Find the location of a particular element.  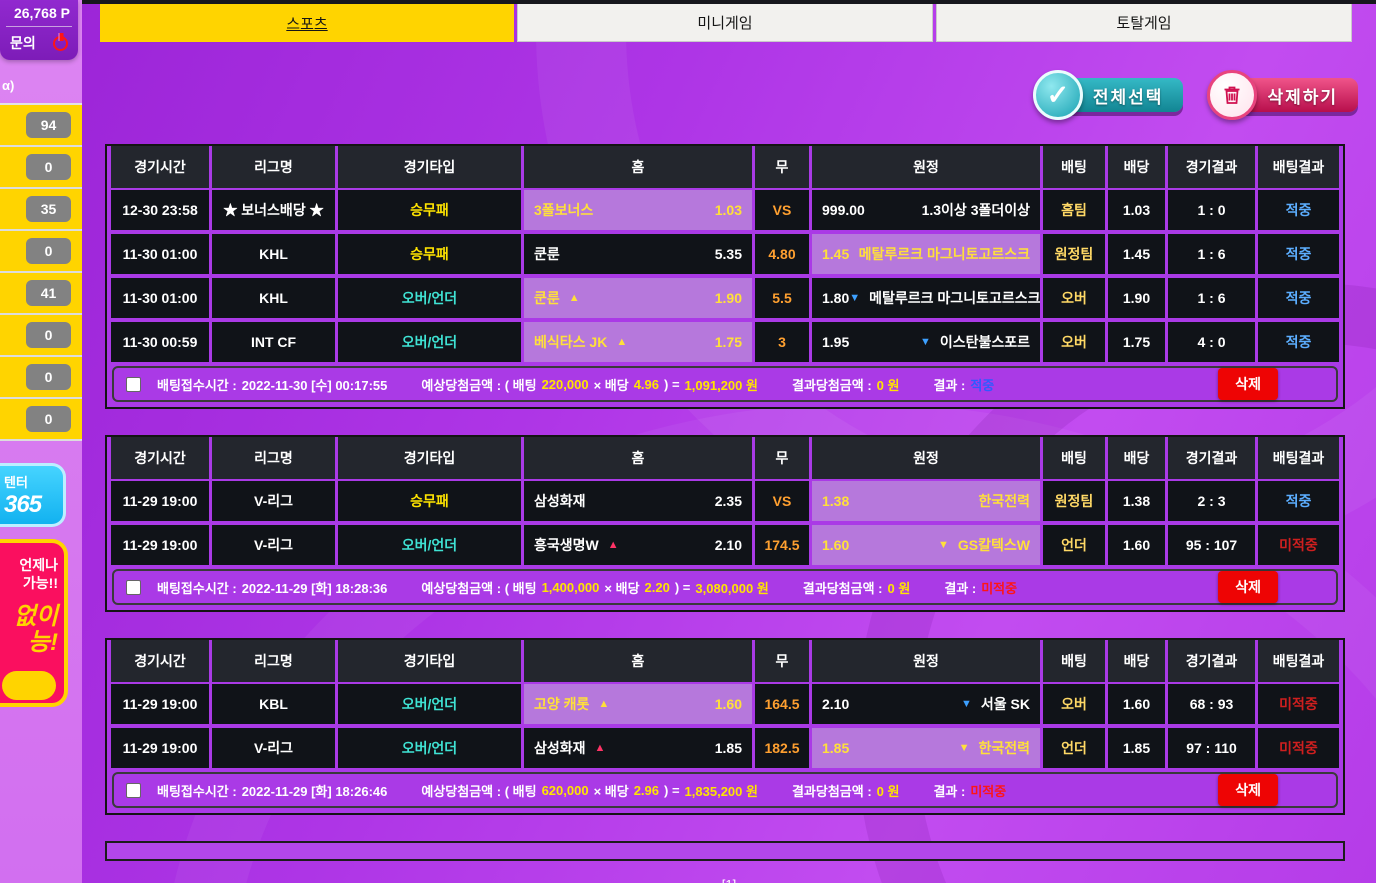

draw-cell: 5.5 is located at coordinates (782, 298).